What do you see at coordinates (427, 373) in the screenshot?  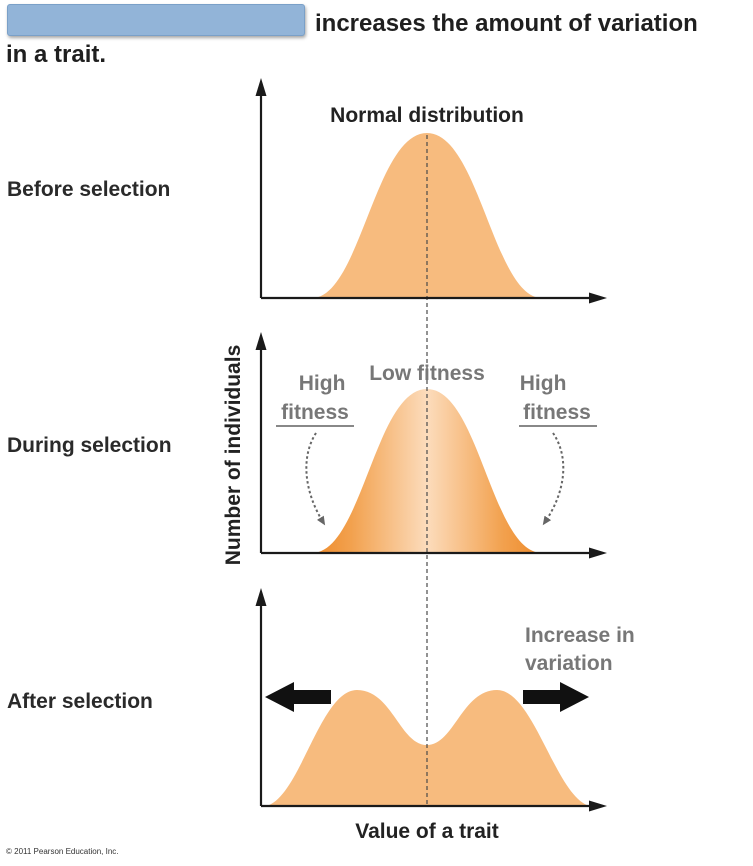 I see `low-fitness-label: Low fitness` at bounding box center [427, 373].